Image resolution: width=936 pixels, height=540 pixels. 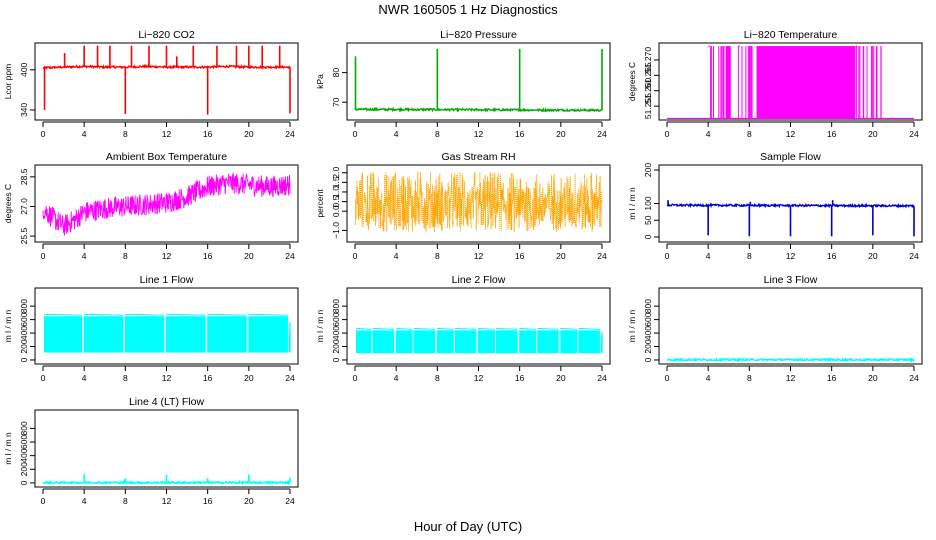 What do you see at coordinates (355, 134) in the screenshot?
I see `panel-2-xtick-label: 0` at bounding box center [355, 134].